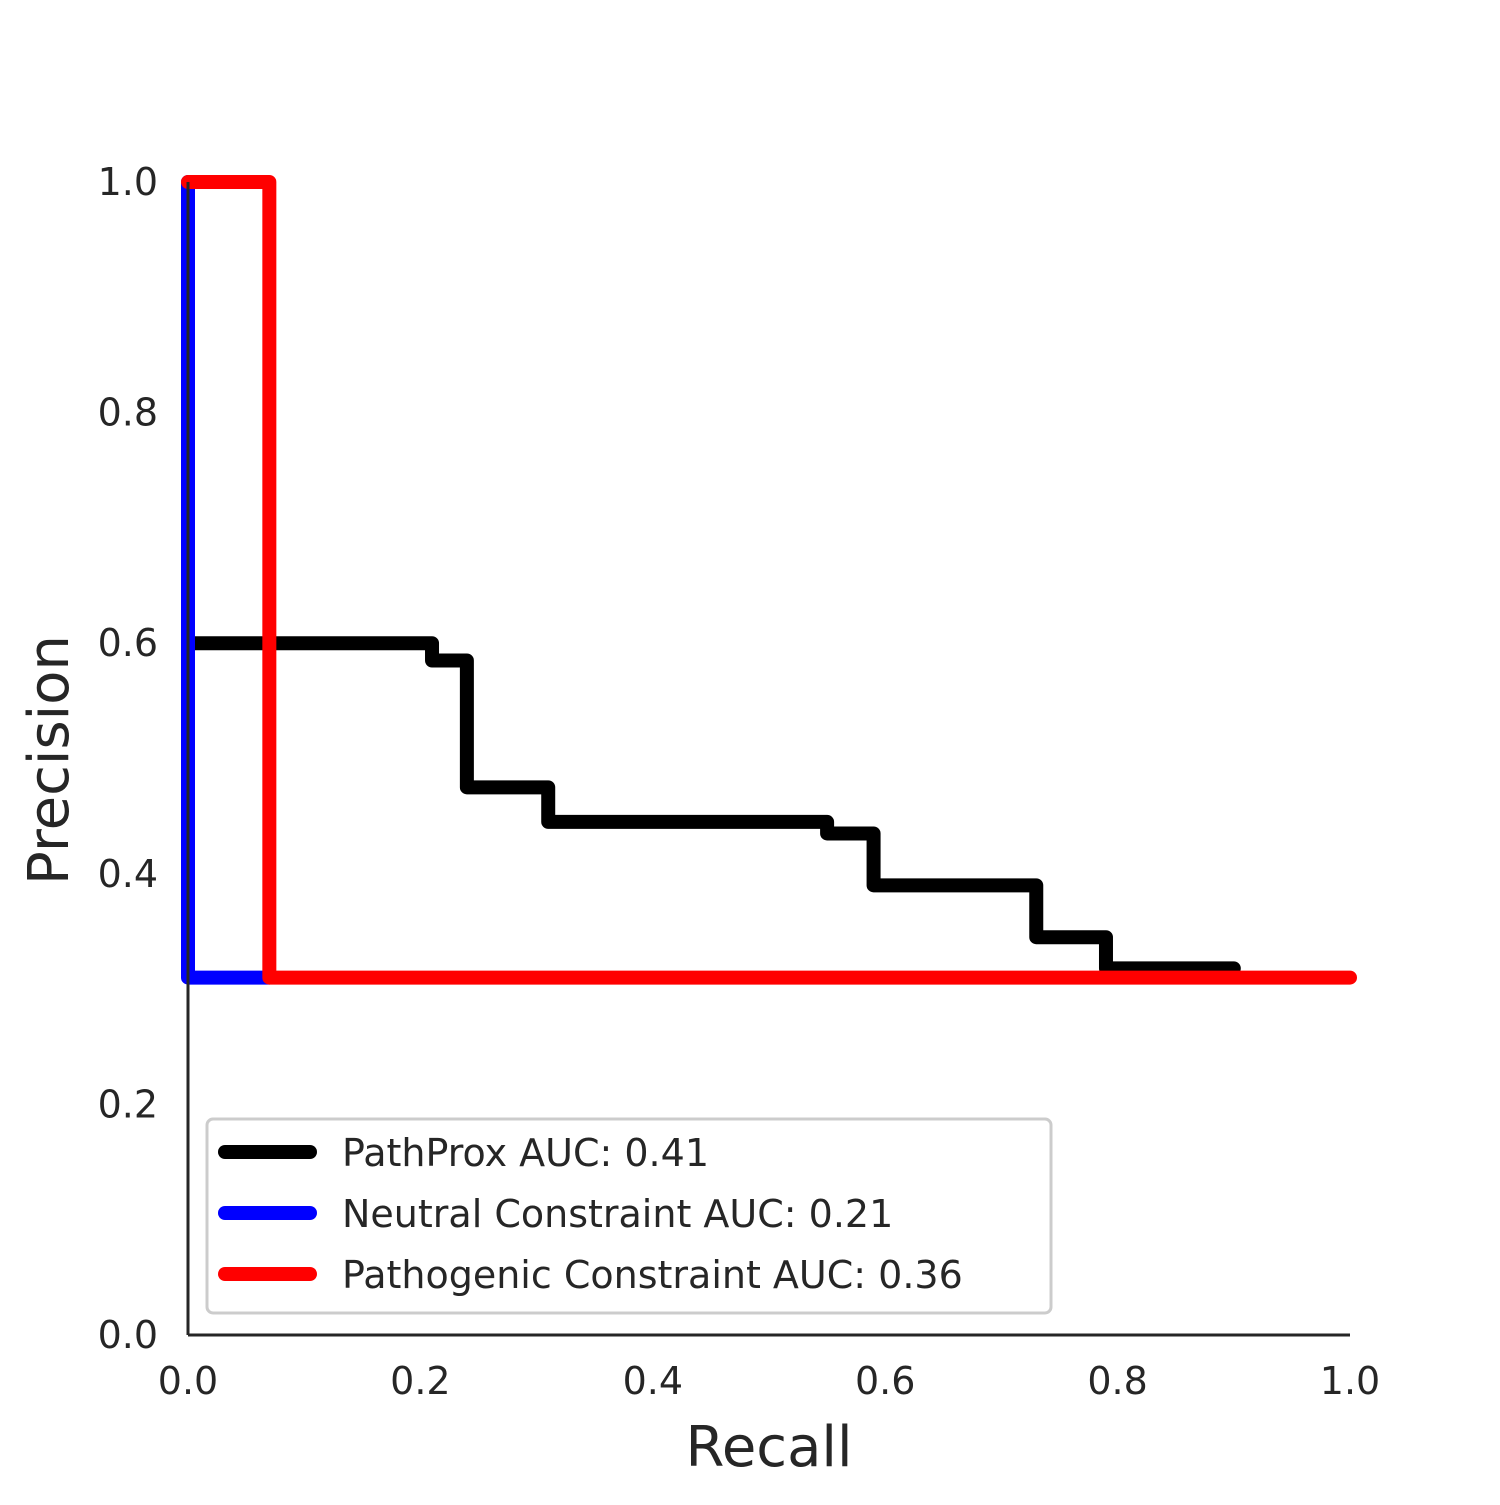  I want to click on legend-entry-pathprox: PathProx AUC: 0.41, so click(463, 1153).